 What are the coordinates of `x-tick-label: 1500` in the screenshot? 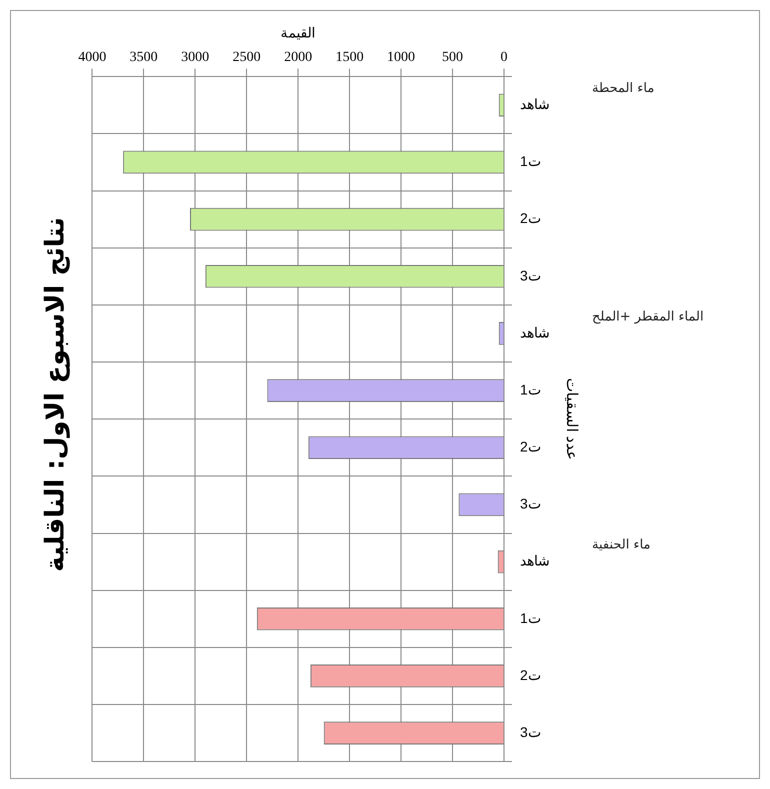 It's located at (350, 57).